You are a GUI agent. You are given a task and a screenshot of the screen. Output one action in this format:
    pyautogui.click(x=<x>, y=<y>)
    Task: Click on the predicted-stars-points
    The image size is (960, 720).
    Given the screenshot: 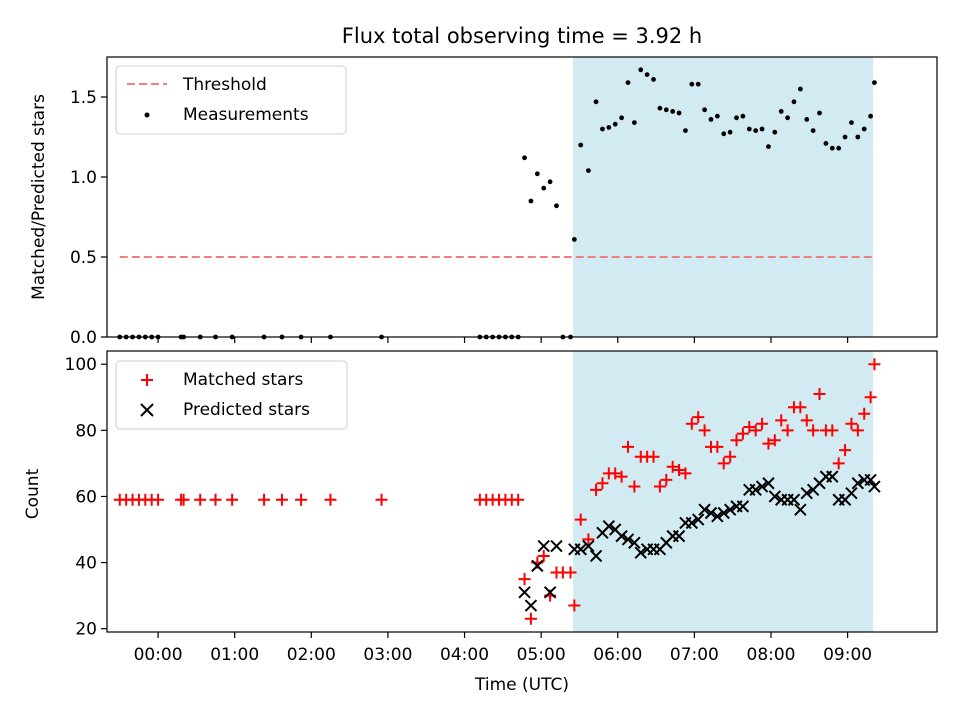 What is the action you would take?
    pyautogui.click(x=699, y=541)
    